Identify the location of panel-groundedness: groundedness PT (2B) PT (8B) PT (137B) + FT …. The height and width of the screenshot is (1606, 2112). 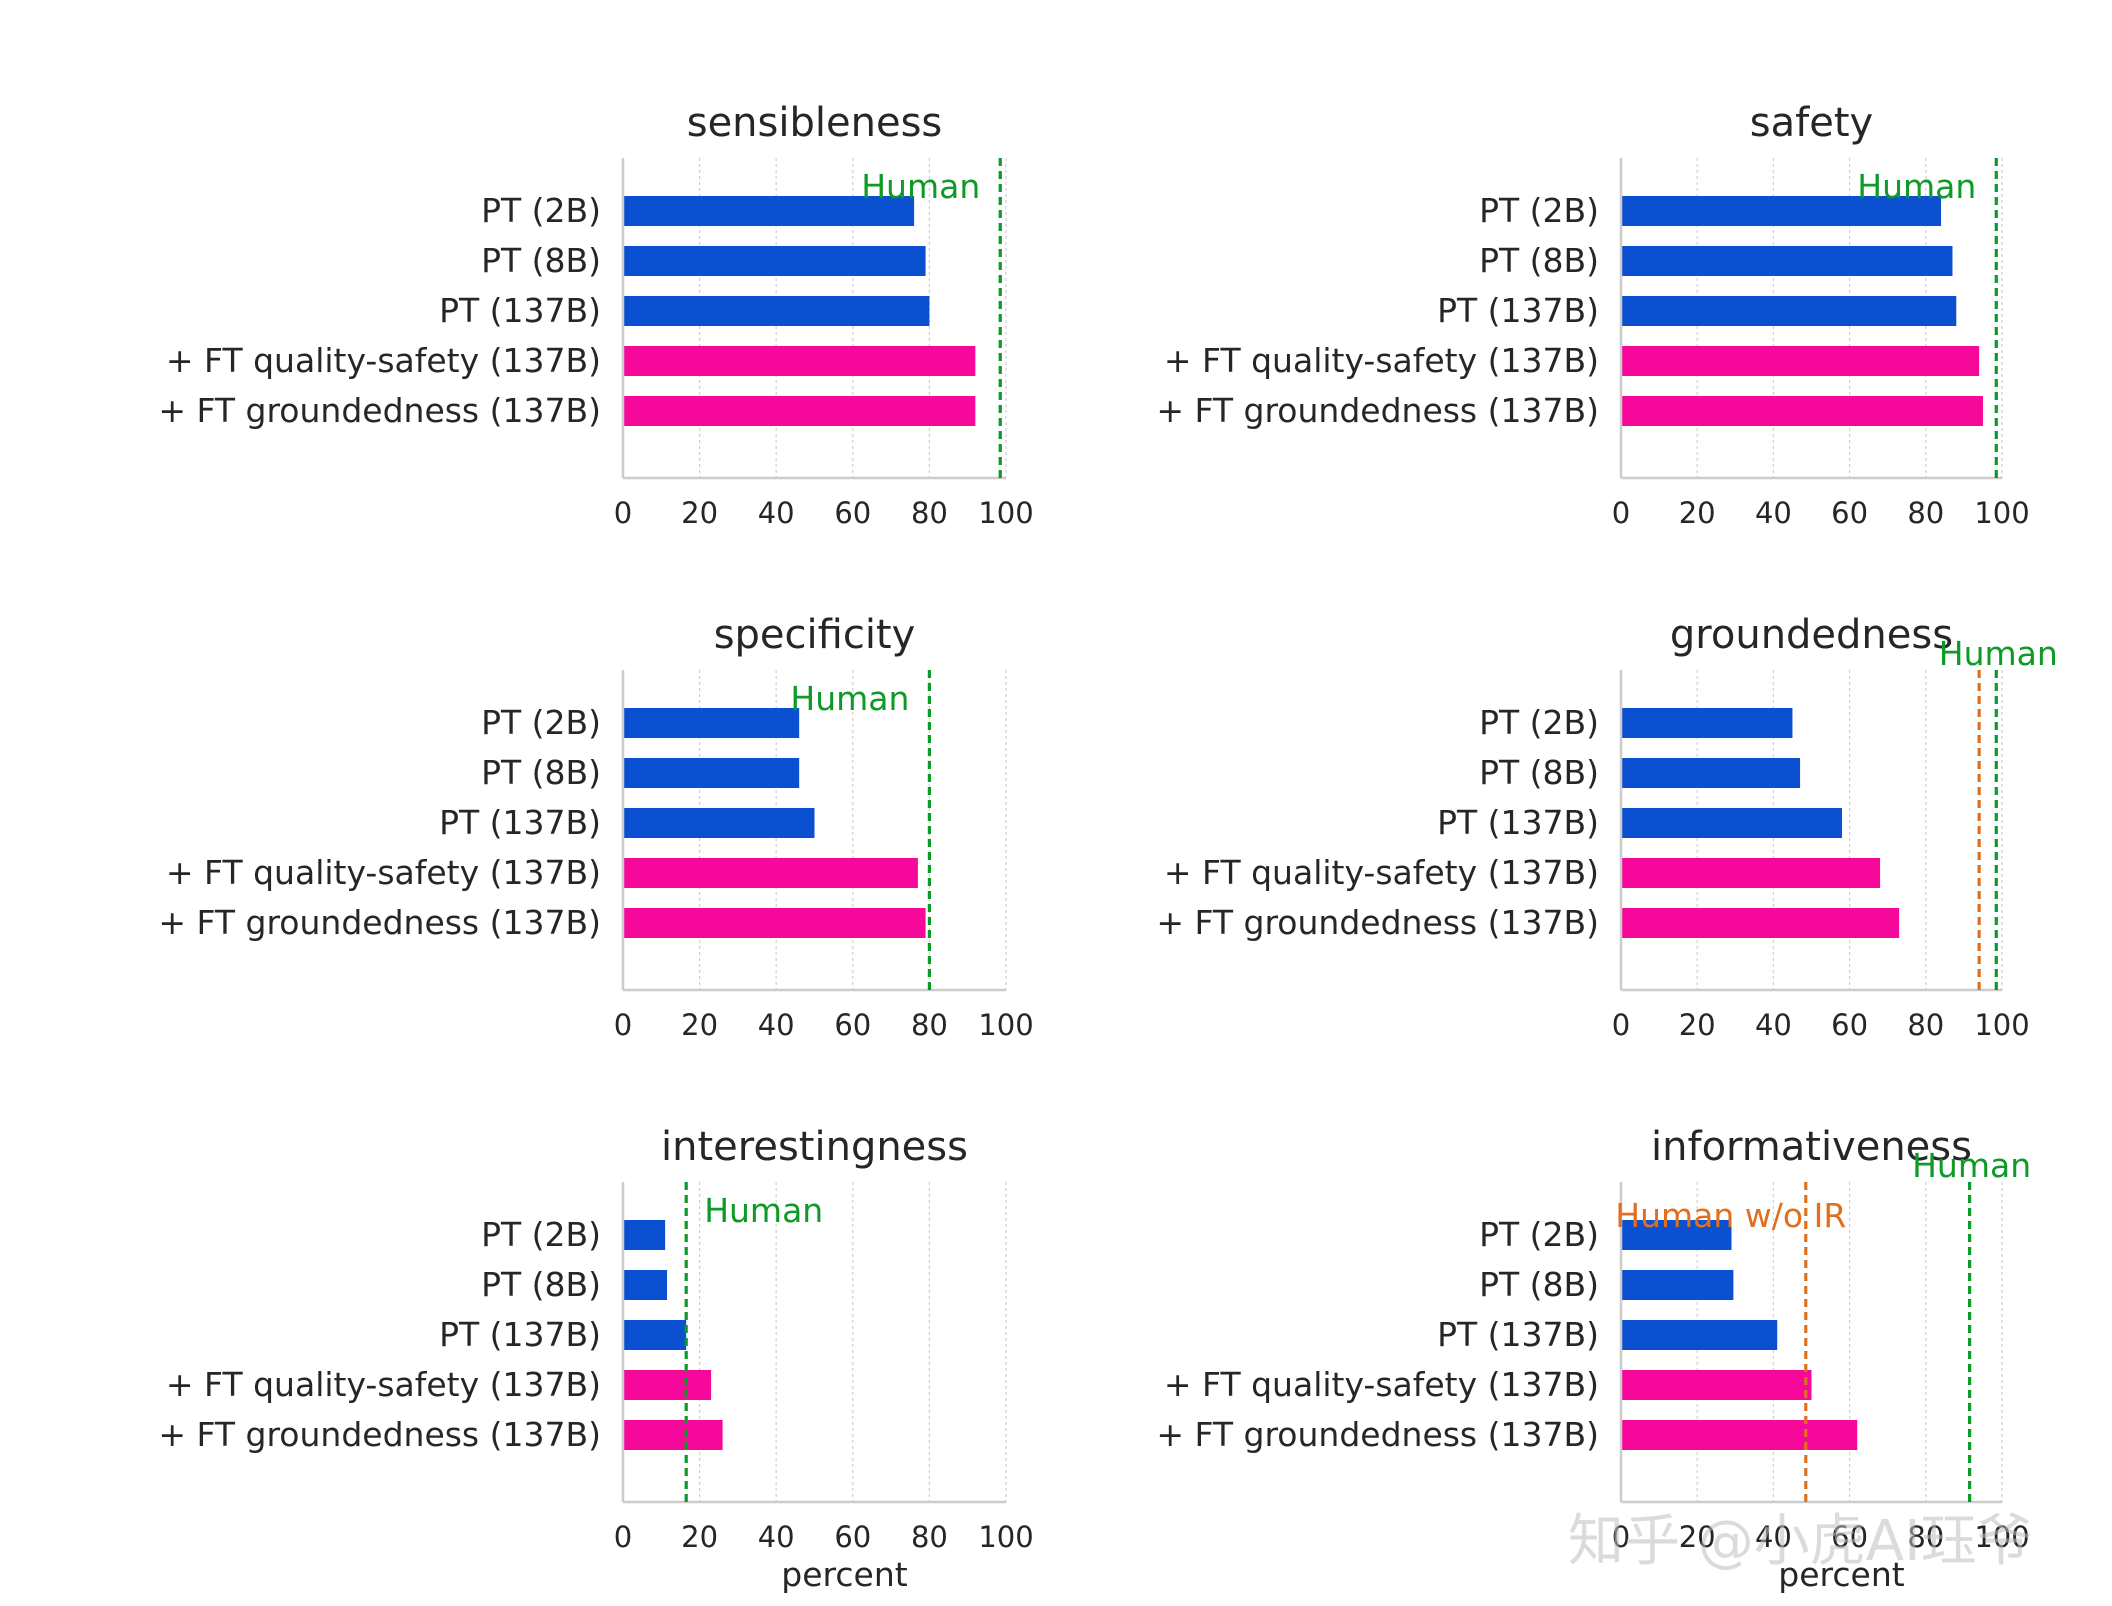
(1606, 827).